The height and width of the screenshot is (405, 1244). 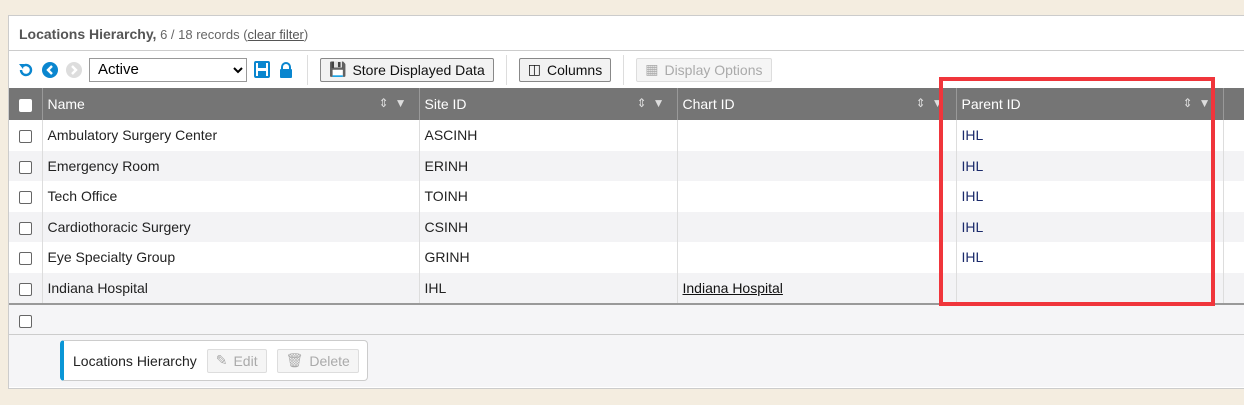 I want to click on cell-site-id: ASCINH, so click(x=548, y=135).